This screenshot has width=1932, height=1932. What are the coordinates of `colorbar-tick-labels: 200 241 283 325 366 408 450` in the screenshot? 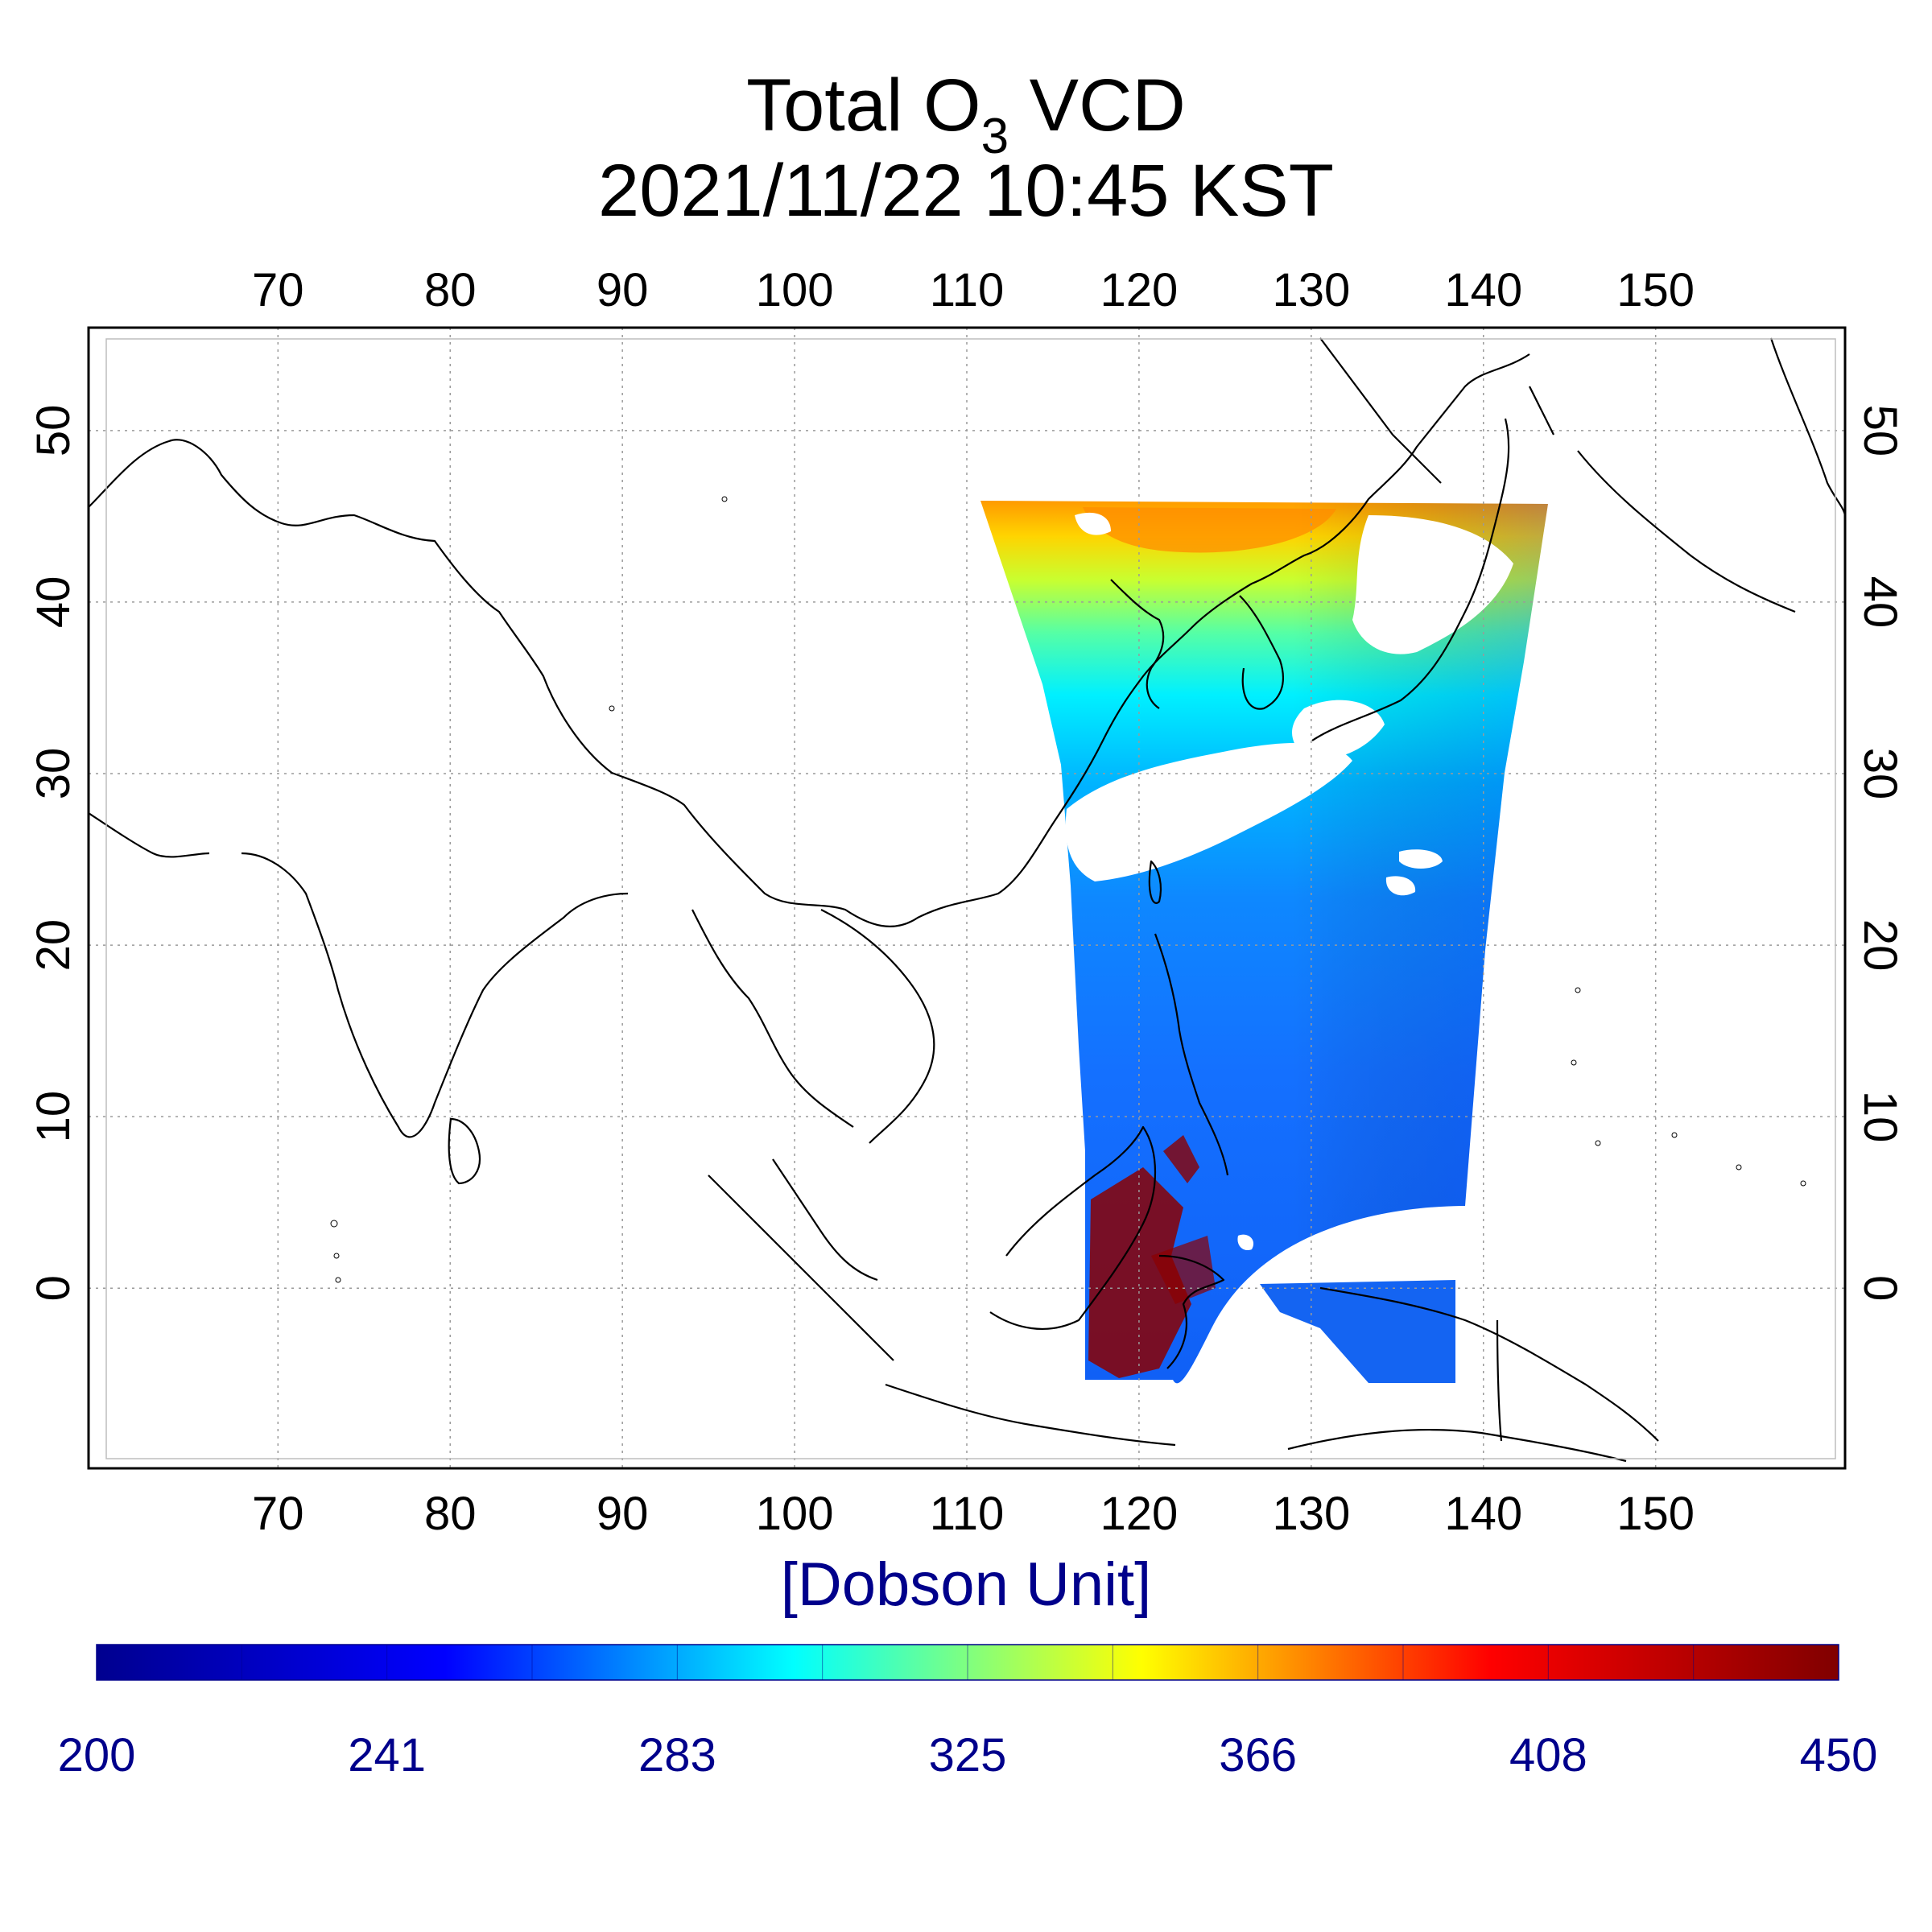 It's located at (968, 1755).